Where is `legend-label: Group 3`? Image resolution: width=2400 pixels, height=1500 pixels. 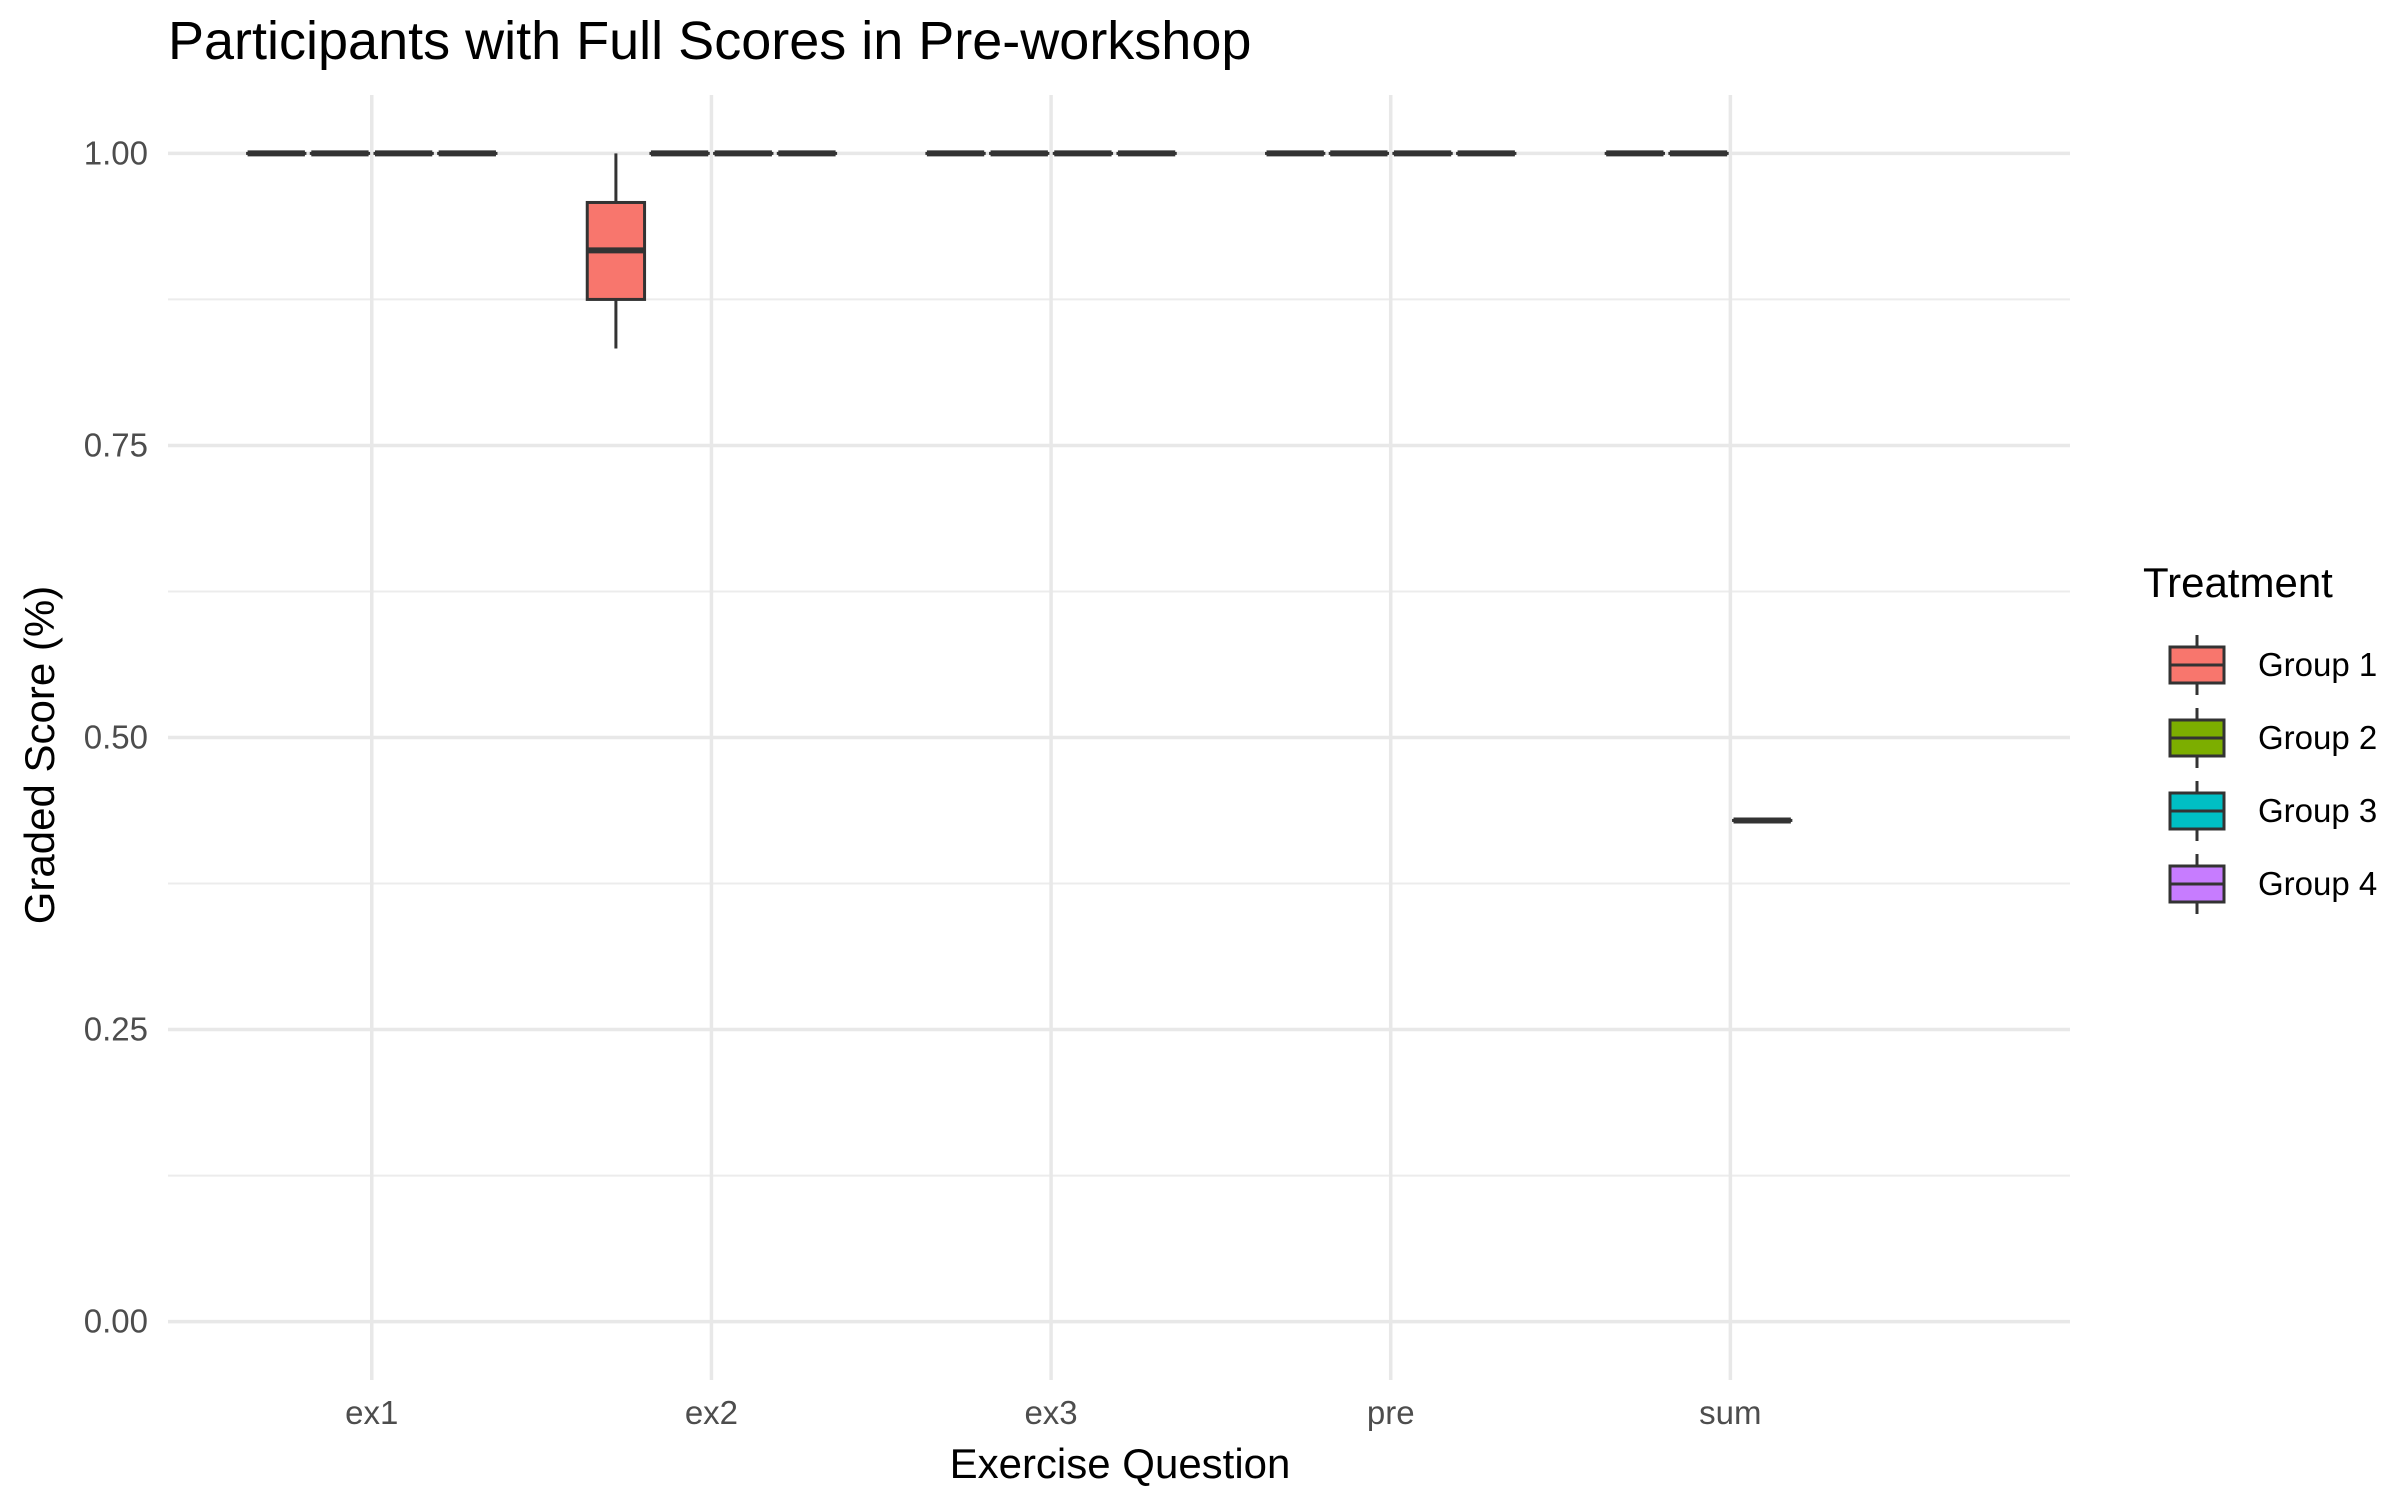
legend-label: Group 3 is located at coordinates (2317, 810).